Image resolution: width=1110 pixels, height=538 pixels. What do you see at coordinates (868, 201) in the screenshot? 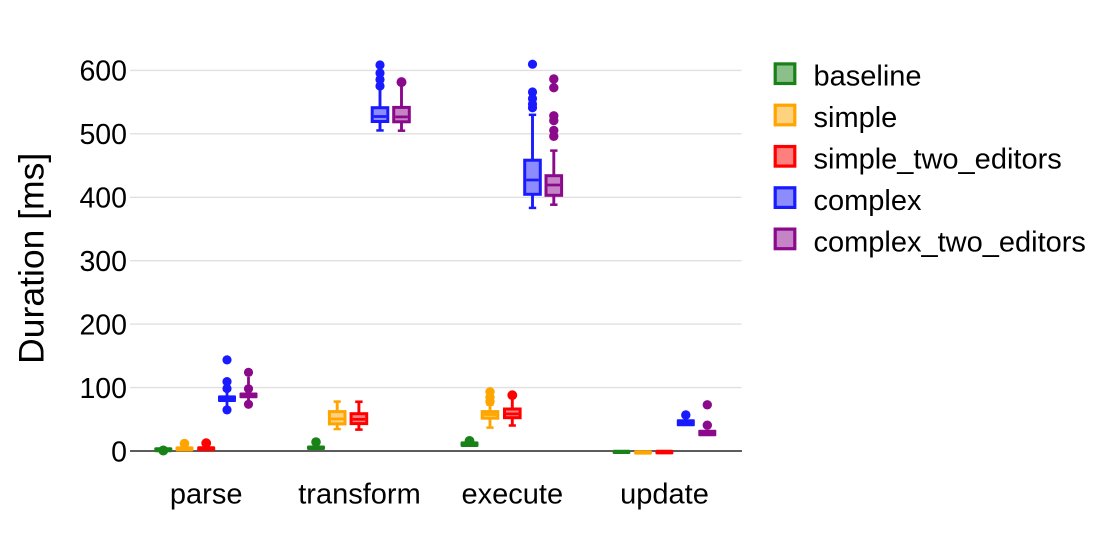
I see `svg-text: complex` at bounding box center [868, 201].